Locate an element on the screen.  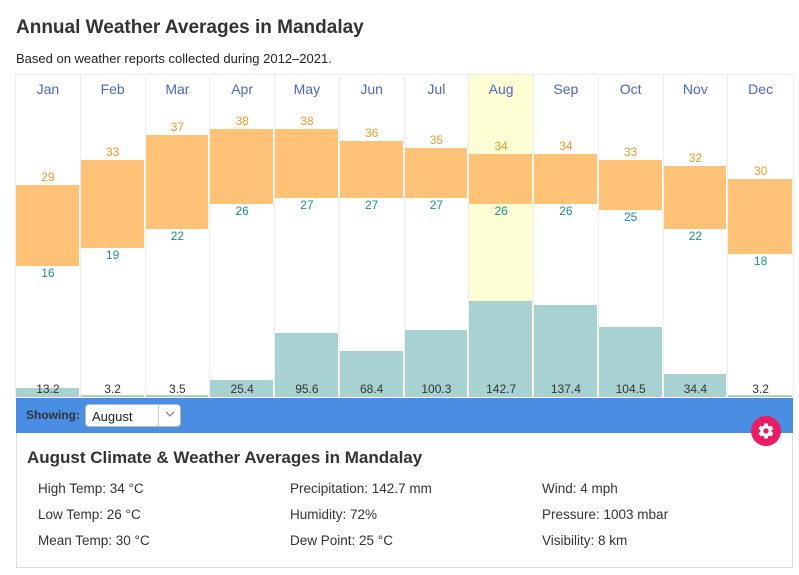
low-temp-label: 19 is located at coordinates (112, 254).